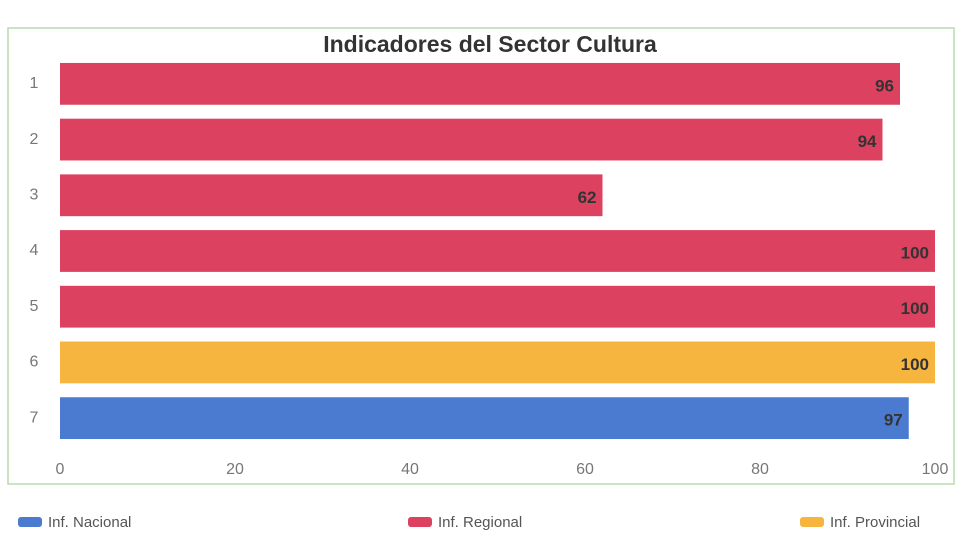 The height and width of the screenshot is (547, 963). Describe the element at coordinates (34, 195) in the screenshot. I see `y-tick-label: 3` at that location.